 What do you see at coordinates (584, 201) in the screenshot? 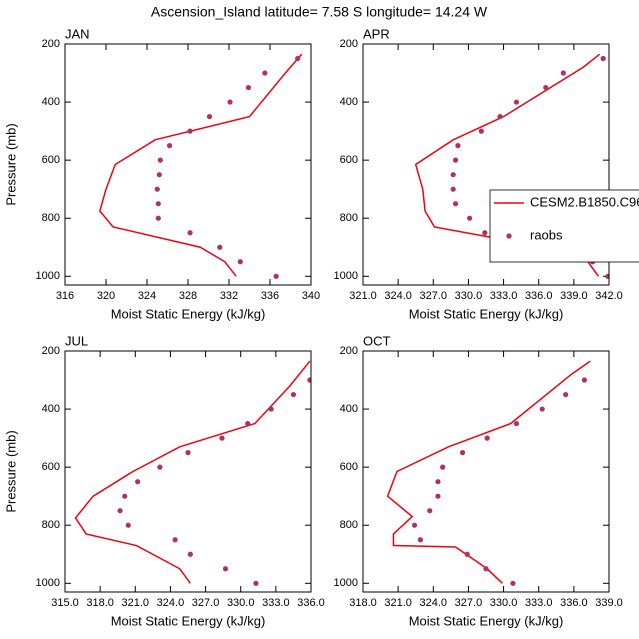
I see `legend-label: CESM2.B1850.C96_` at bounding box center [584, 201].